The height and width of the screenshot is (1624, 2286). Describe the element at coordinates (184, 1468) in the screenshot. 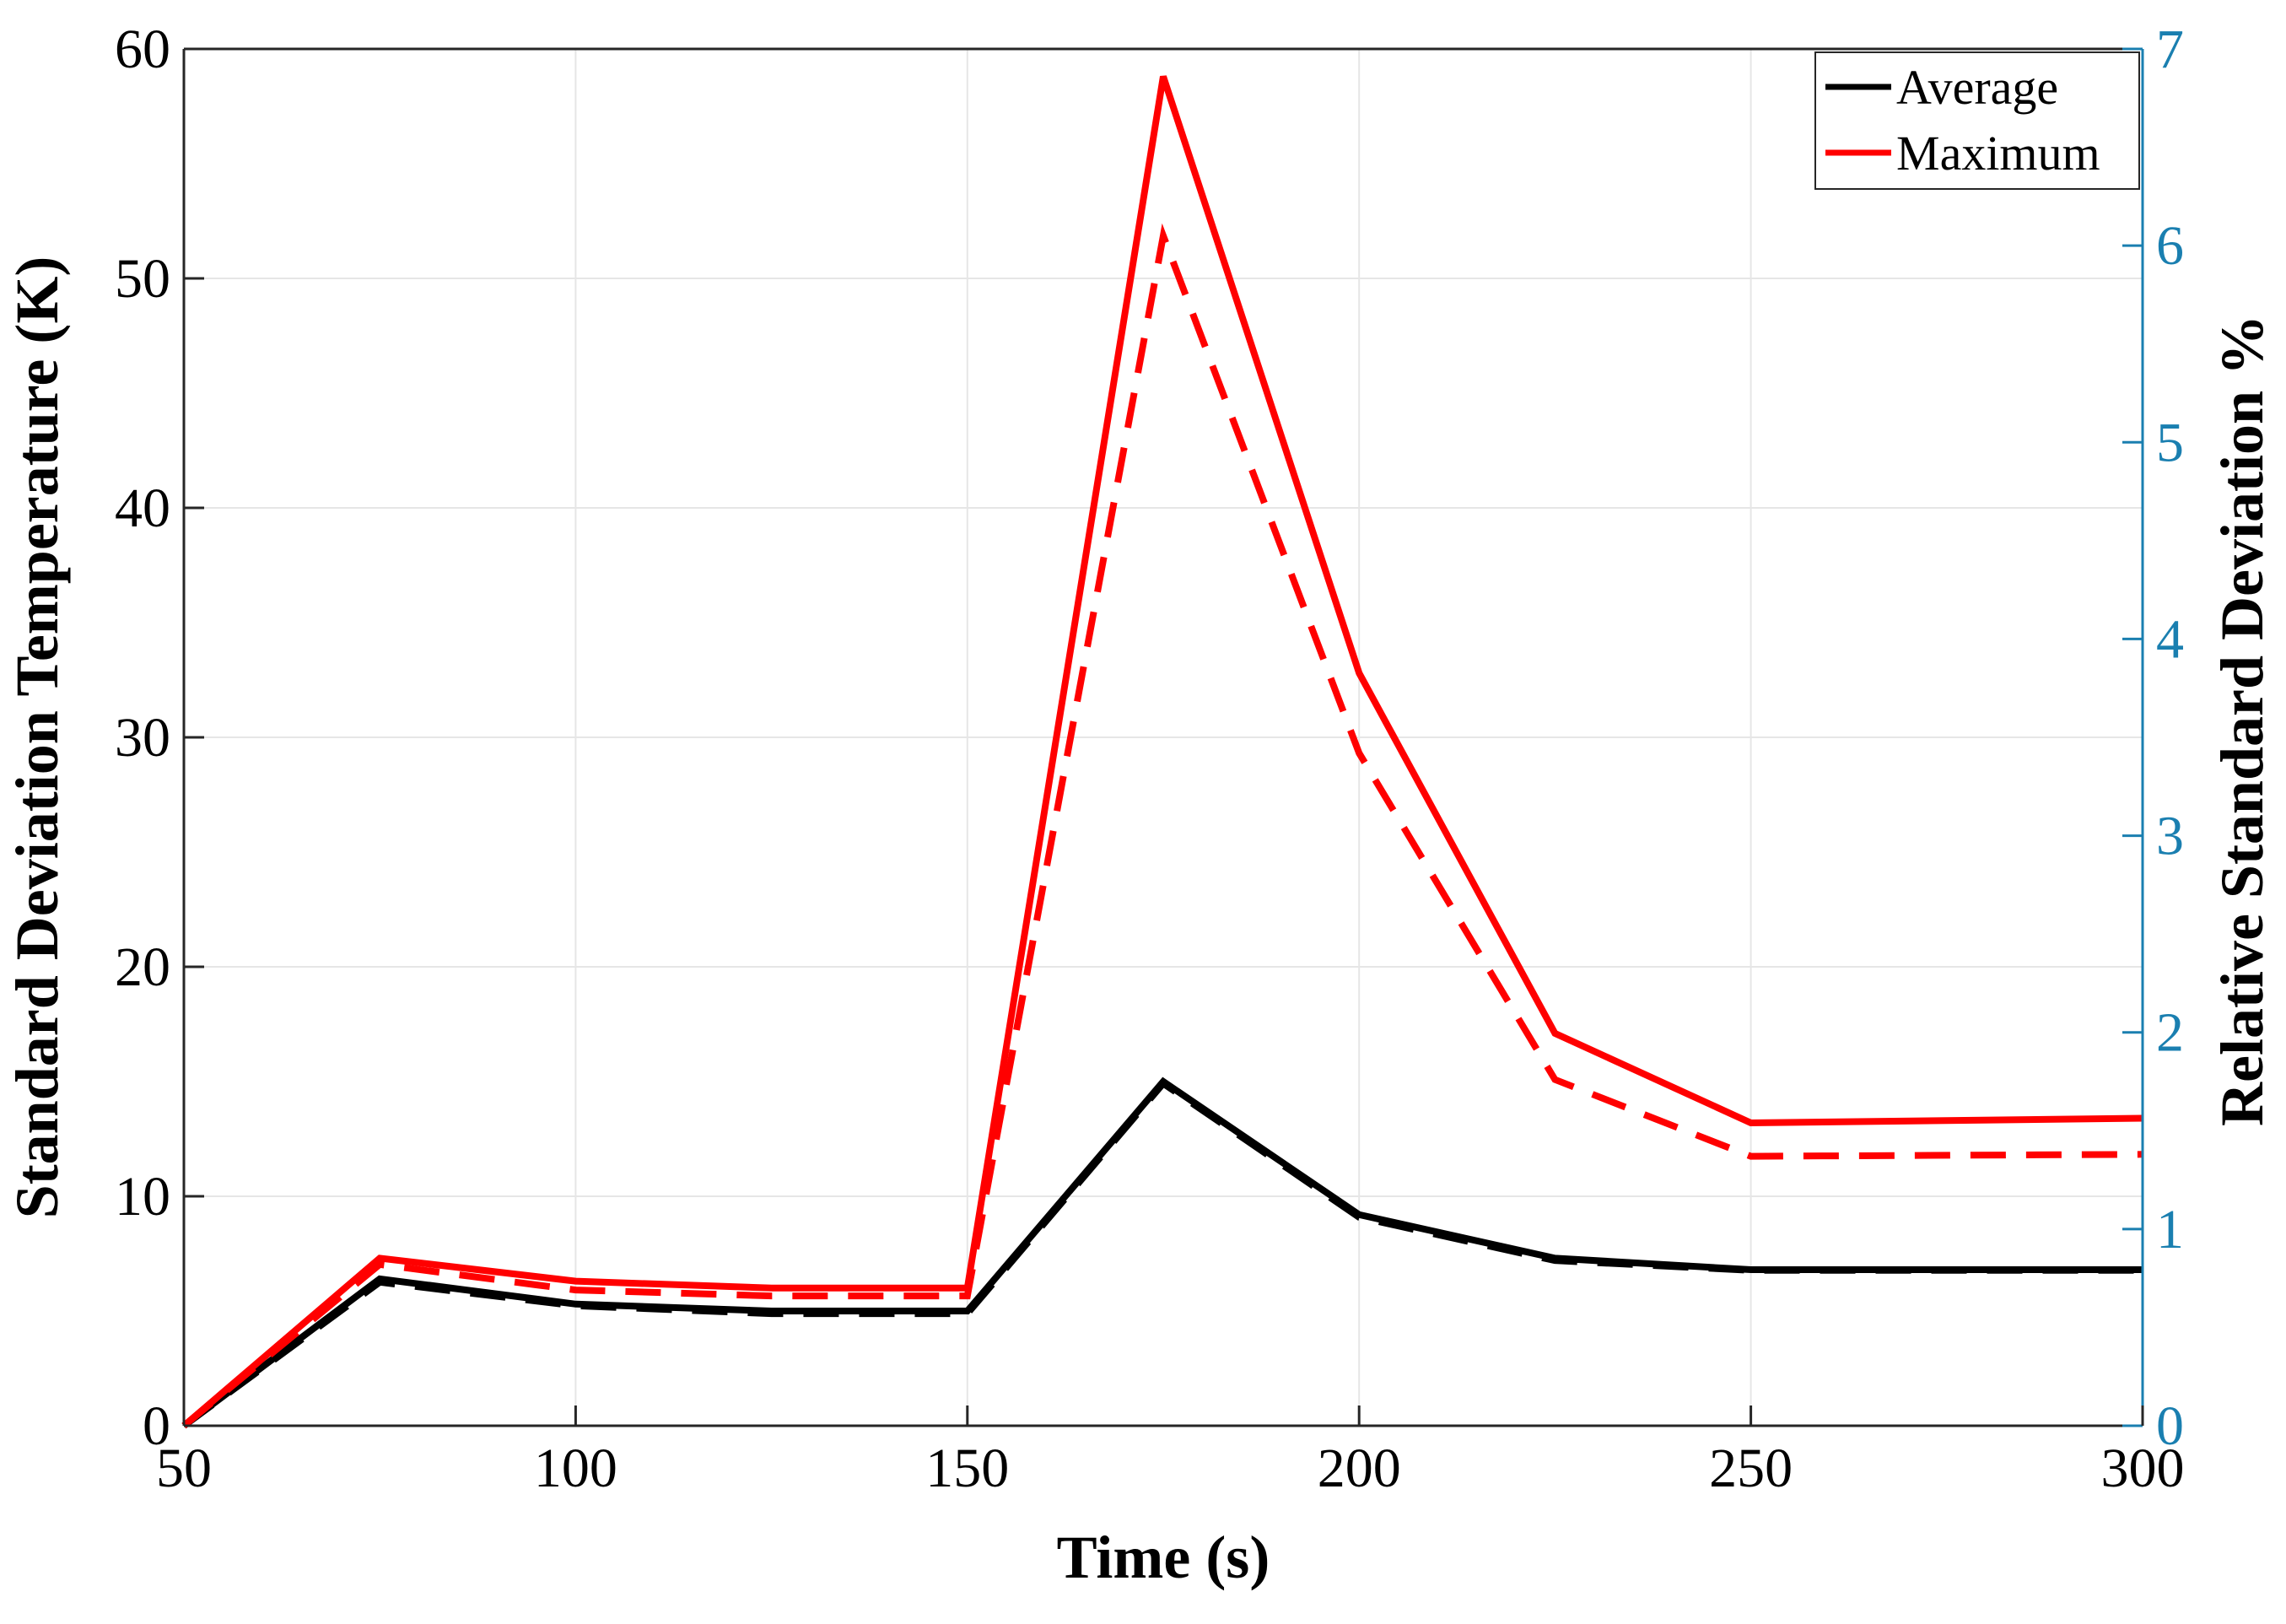

I see `x-tick-label-50: 50` at that location.